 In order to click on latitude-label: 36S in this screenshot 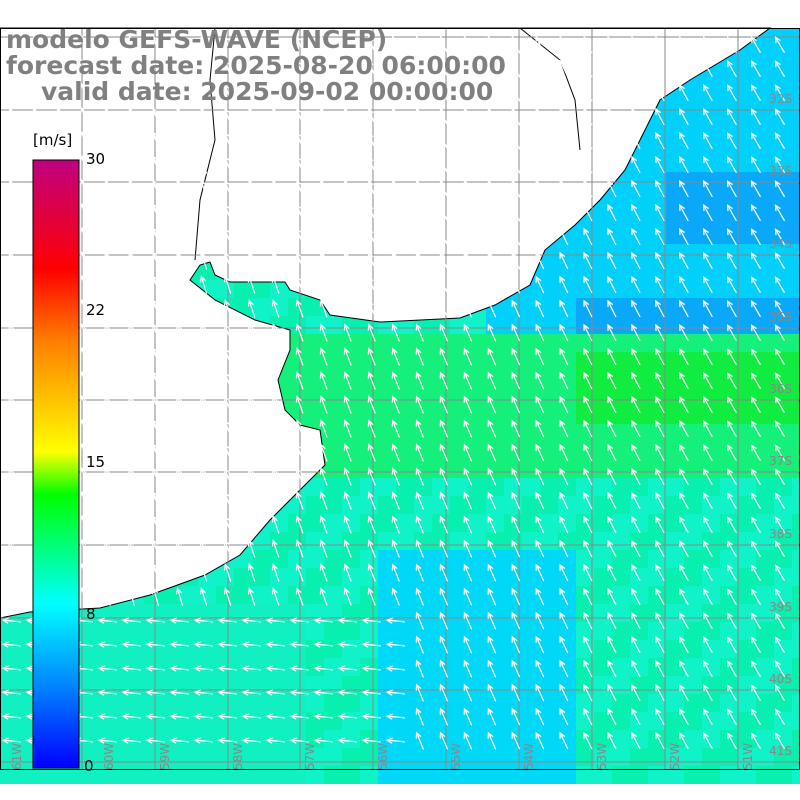, I will do `click(780, 389)`.